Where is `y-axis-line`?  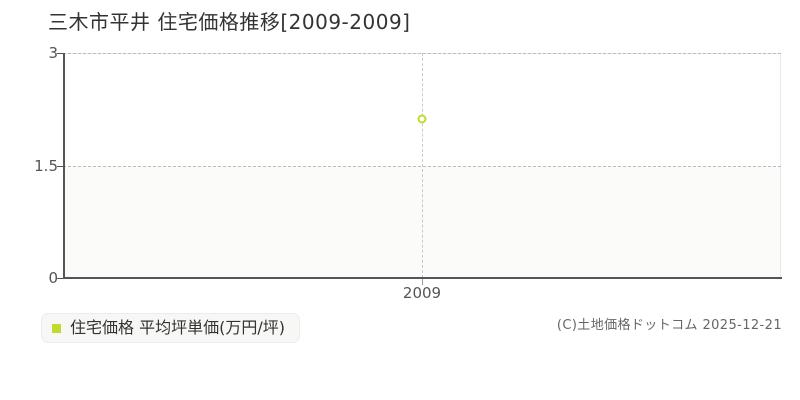 y-axis-line is located at coordinates (64, 166).